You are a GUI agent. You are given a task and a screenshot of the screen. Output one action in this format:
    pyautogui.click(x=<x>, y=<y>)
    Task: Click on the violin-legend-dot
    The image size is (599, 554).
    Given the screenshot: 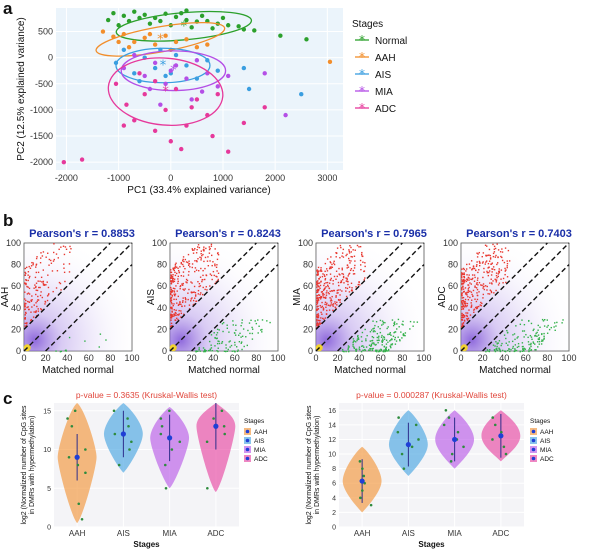 What is the action you would take?
    pyautogui.click(x=247, y=458)
    